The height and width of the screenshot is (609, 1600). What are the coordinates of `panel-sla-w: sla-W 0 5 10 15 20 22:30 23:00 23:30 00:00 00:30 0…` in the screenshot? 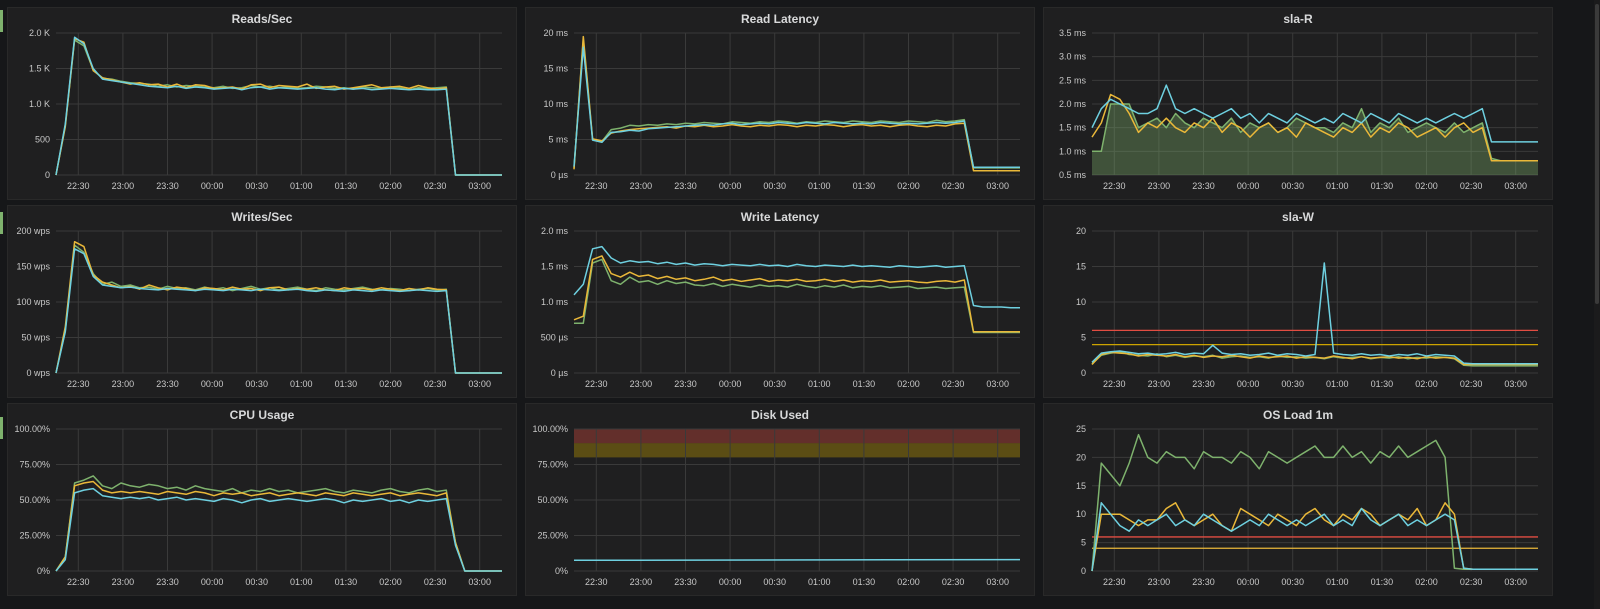 It's located at (1298, 301).